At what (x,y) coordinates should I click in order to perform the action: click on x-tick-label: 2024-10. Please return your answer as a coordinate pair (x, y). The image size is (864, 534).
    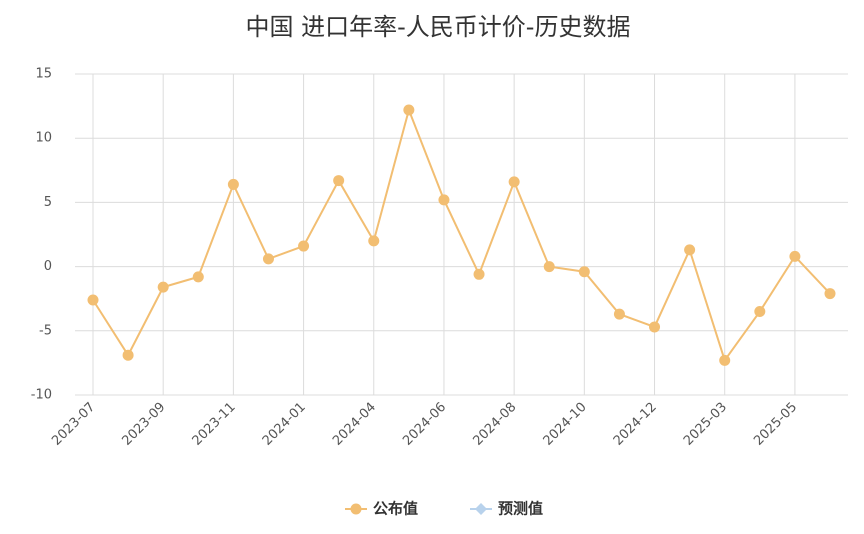
    Looking at the image, I should click on (565, 424).